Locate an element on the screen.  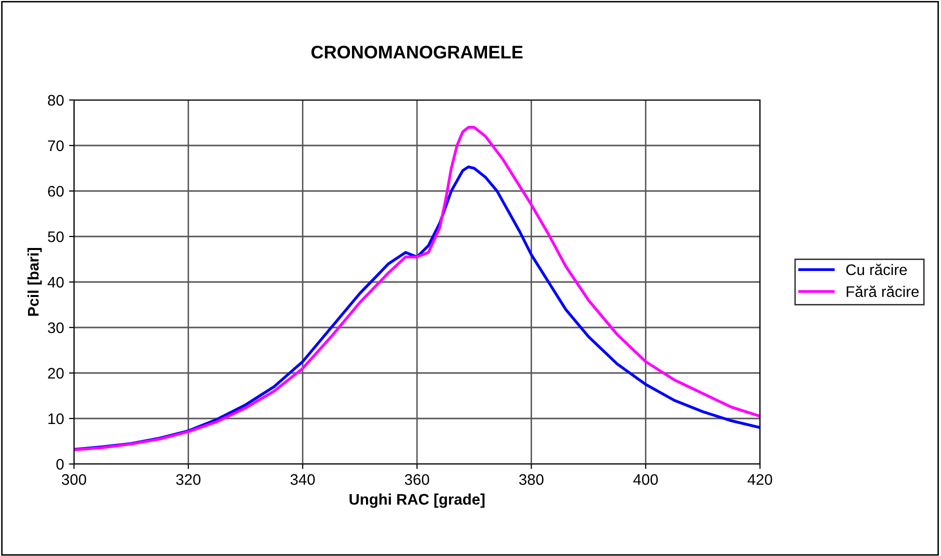
x-tick-label: 360 is located at coordinates (417, 479).